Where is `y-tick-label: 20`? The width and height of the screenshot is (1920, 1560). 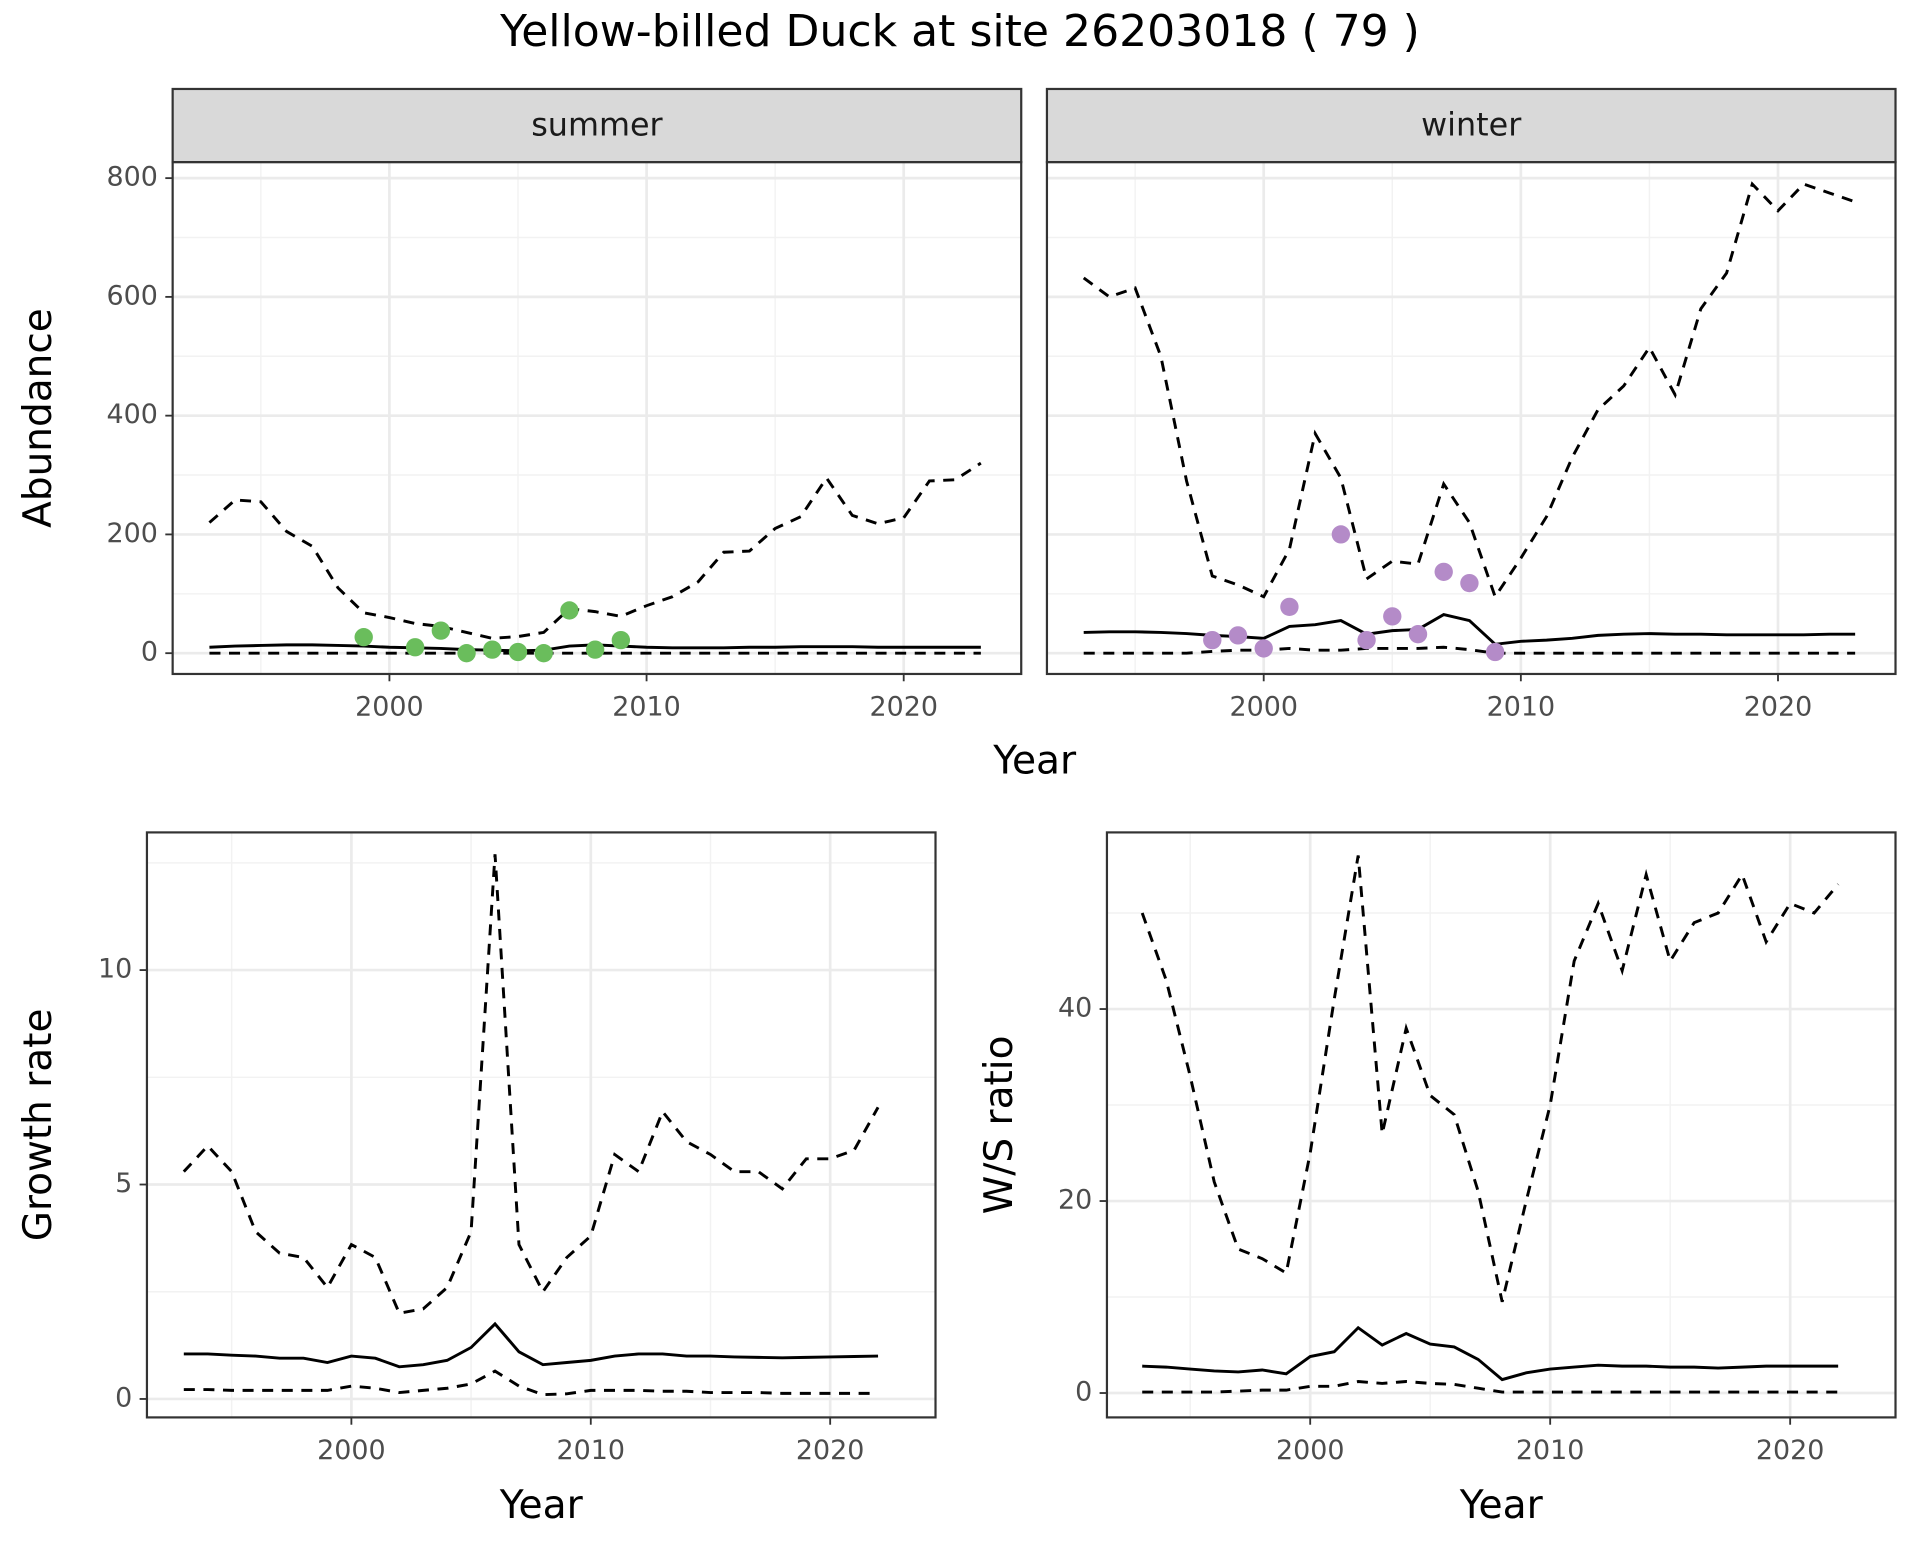
y-tick-label: 20 is located at coordinates (1075, 1200).